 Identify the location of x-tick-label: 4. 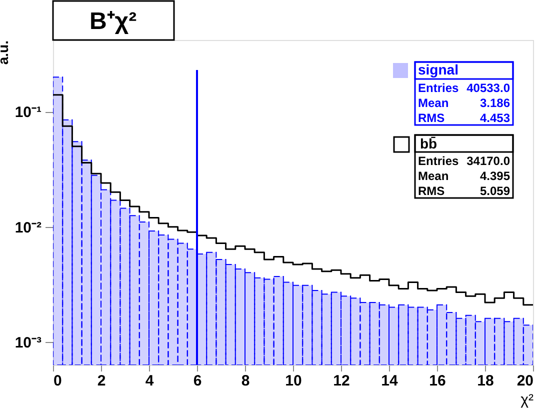
(149, 381).